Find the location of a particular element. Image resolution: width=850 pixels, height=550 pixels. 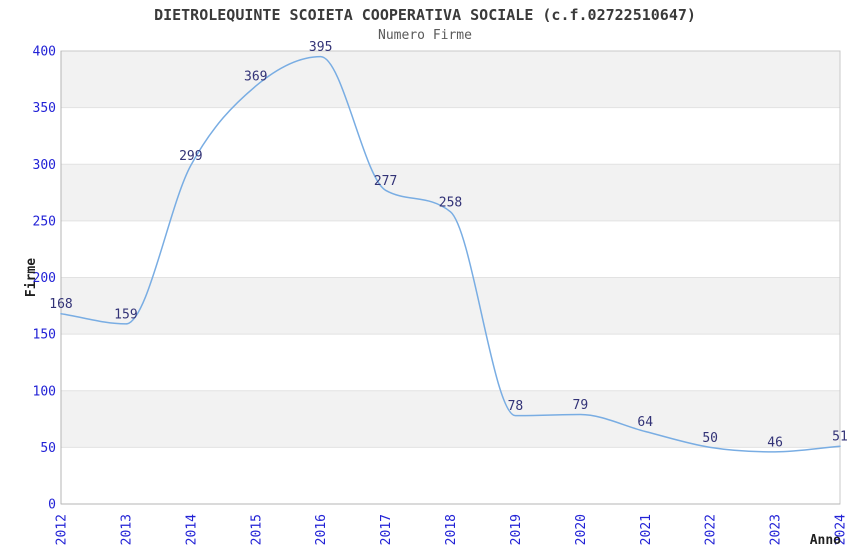

point-label: 299 is located at coordinates (190, 156).